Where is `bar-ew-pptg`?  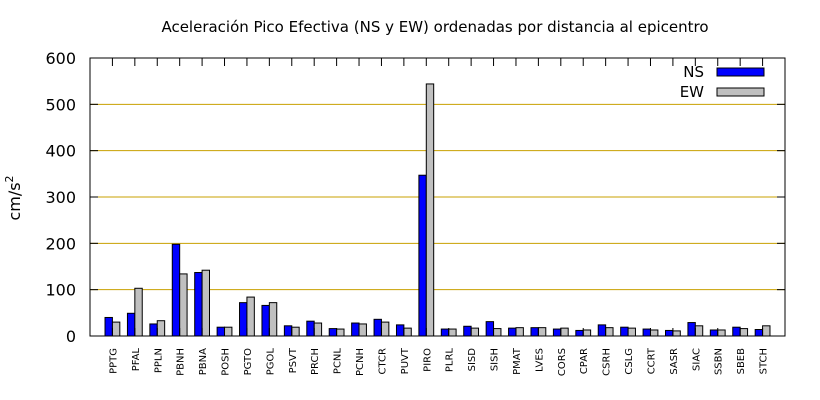 bar-ew-pptg is located at coordinates (116, 329).